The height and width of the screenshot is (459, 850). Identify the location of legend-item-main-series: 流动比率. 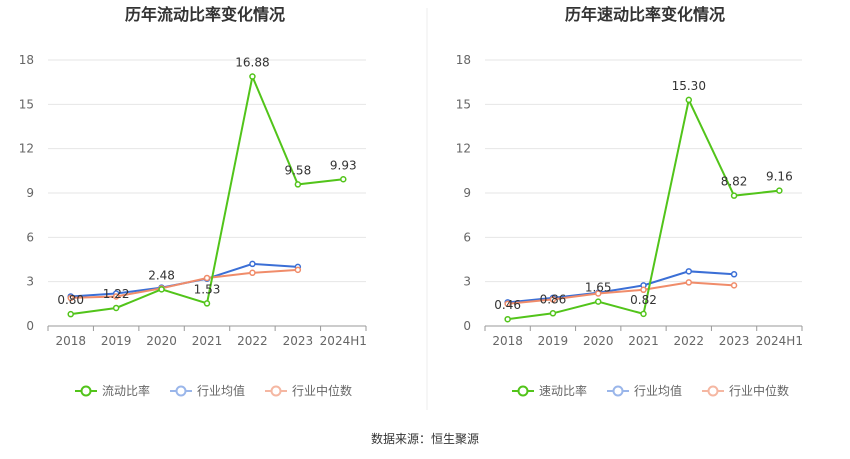
(112, 390).